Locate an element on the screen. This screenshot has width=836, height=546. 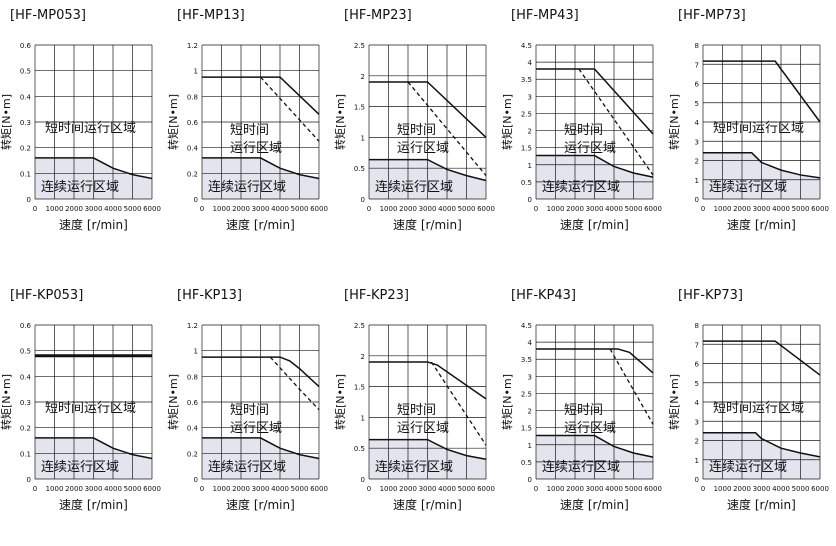
y-tick-label: 5 is located at coordinates (697, 384).